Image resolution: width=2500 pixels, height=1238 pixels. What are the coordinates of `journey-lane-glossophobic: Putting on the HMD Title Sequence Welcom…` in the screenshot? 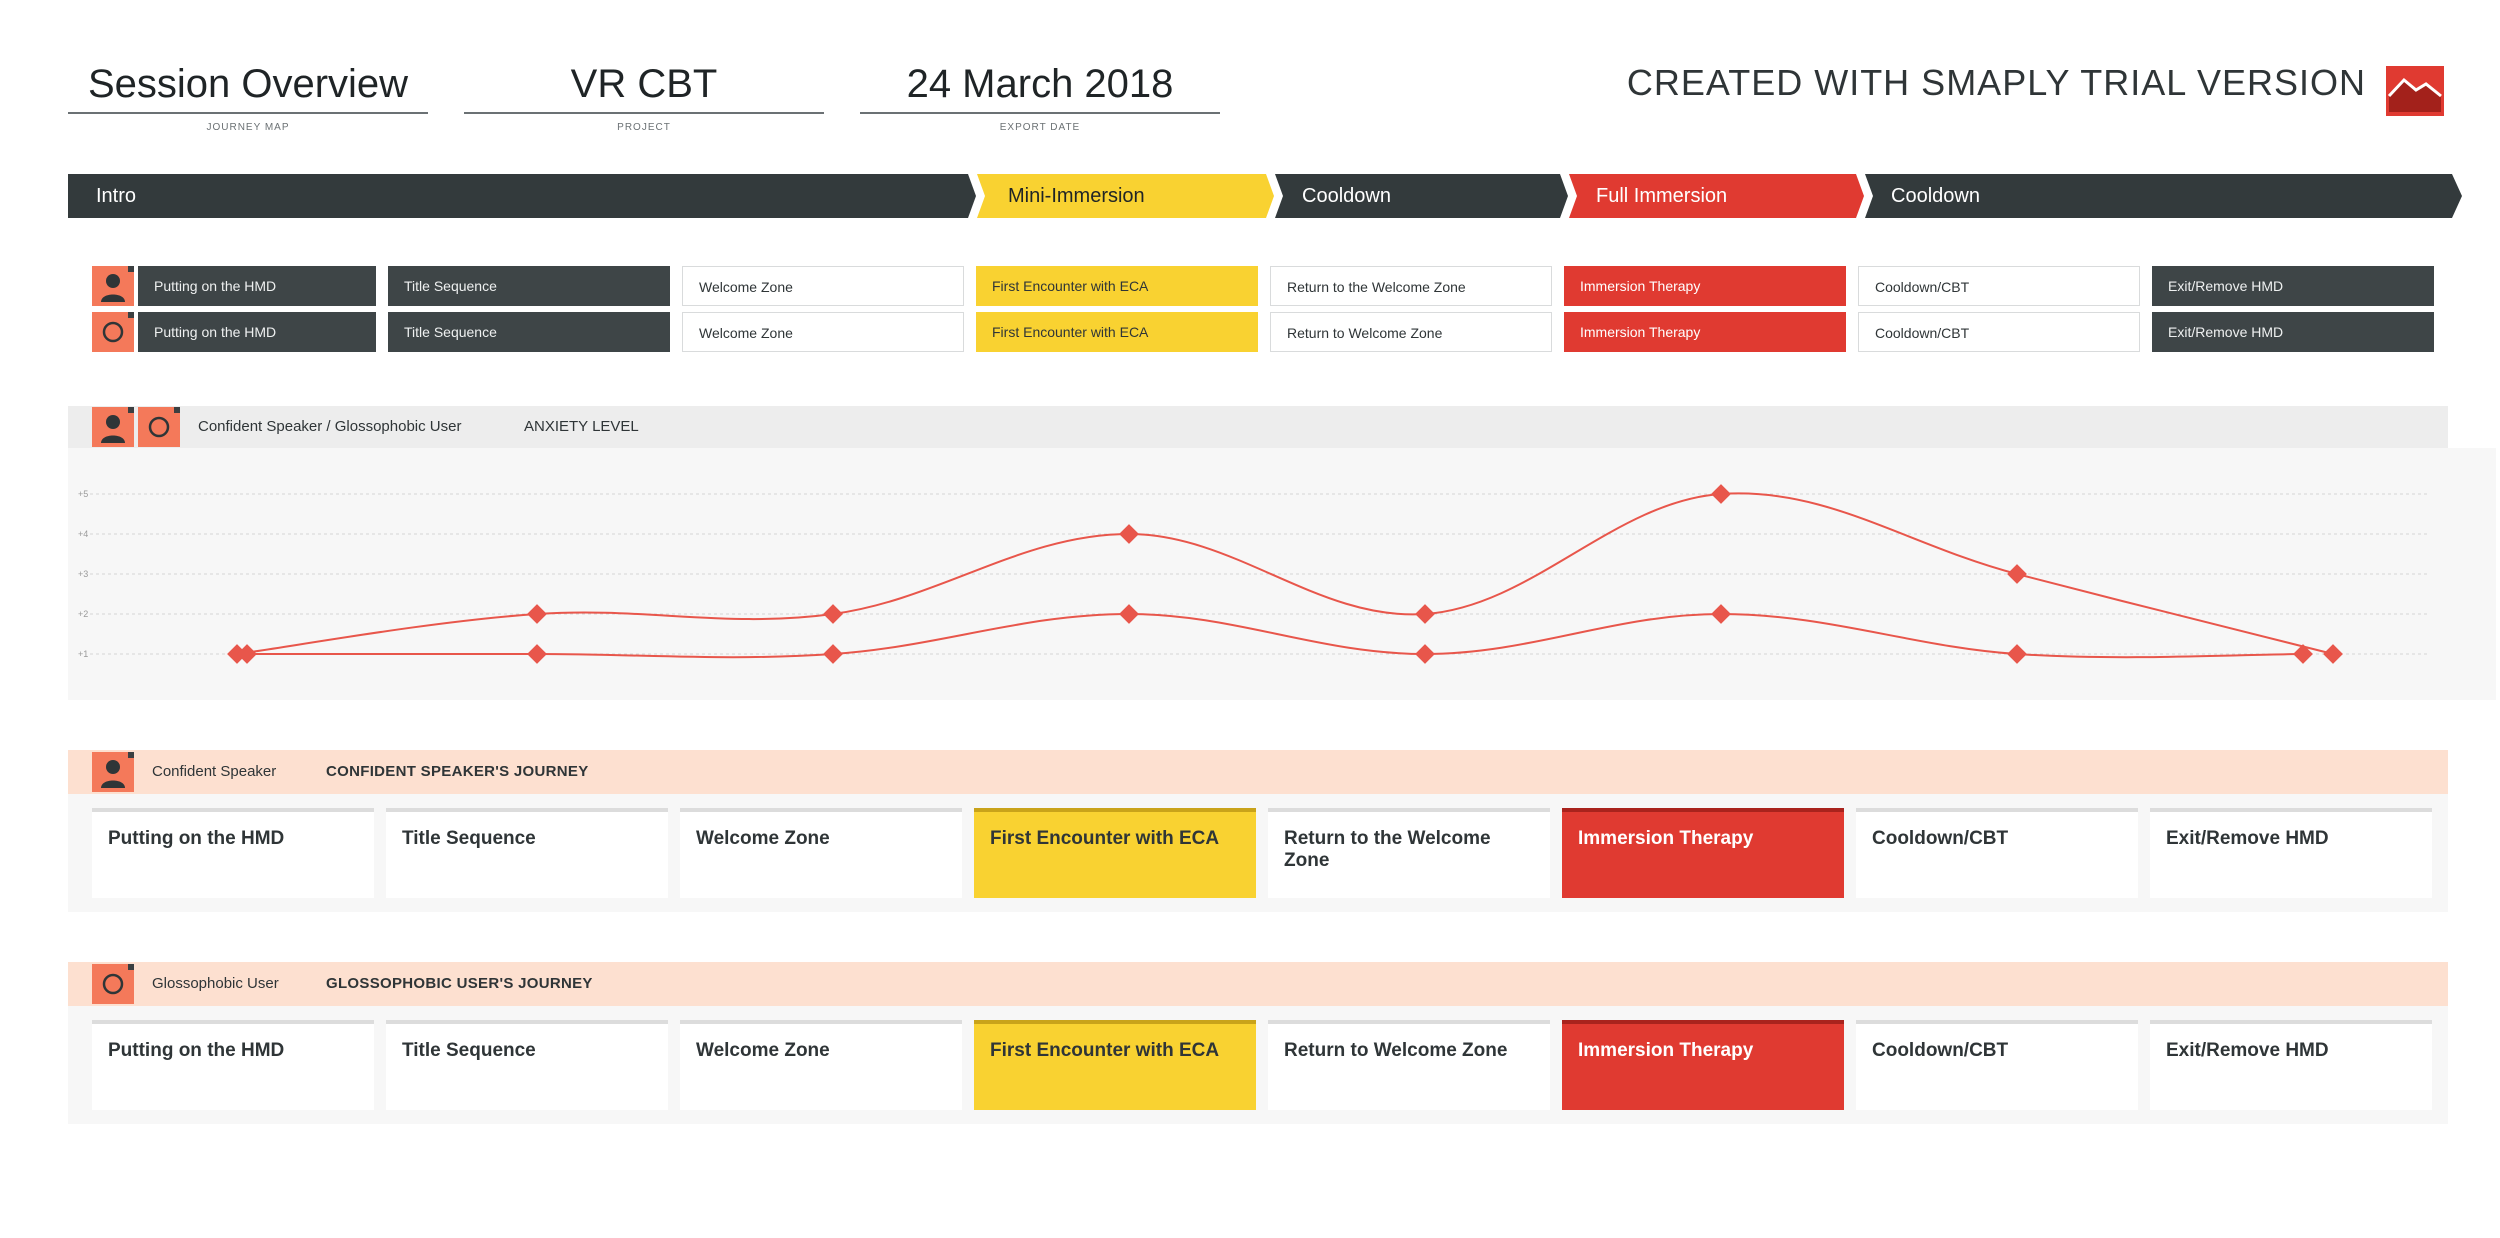 It's located at (1258, 1065).